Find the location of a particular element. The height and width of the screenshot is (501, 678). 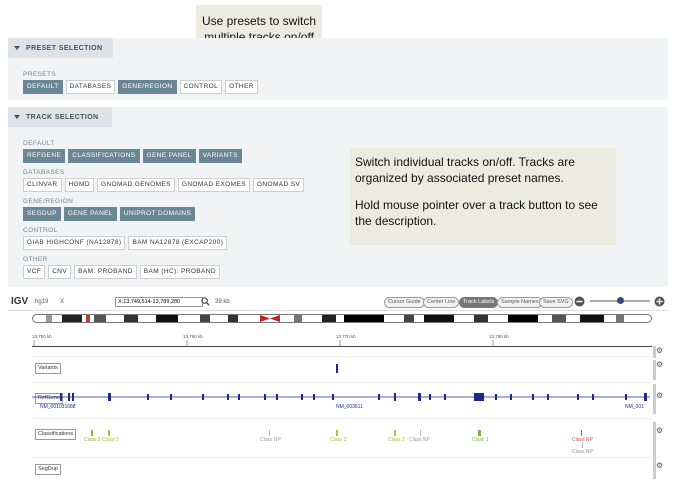

save-svg-button: Save SVG is located at coordinates (556, 302).